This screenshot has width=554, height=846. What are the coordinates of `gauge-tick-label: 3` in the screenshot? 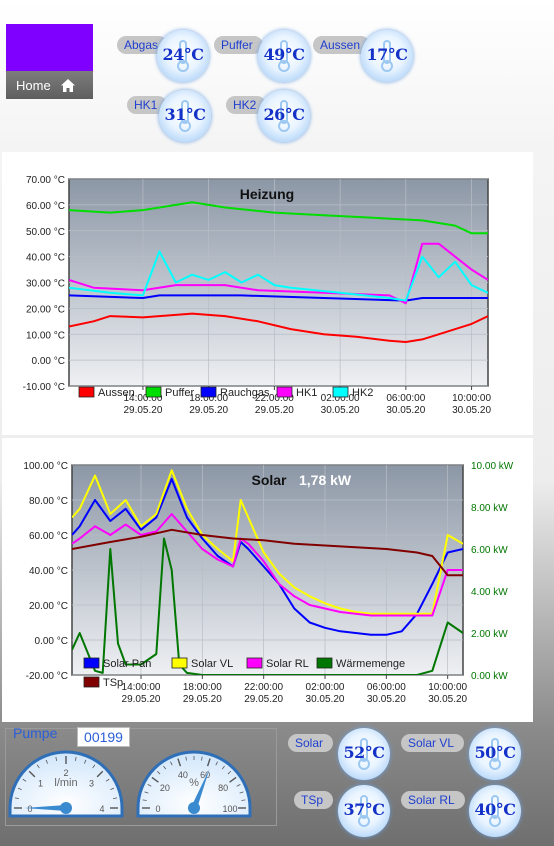 It's located at (91, 784).